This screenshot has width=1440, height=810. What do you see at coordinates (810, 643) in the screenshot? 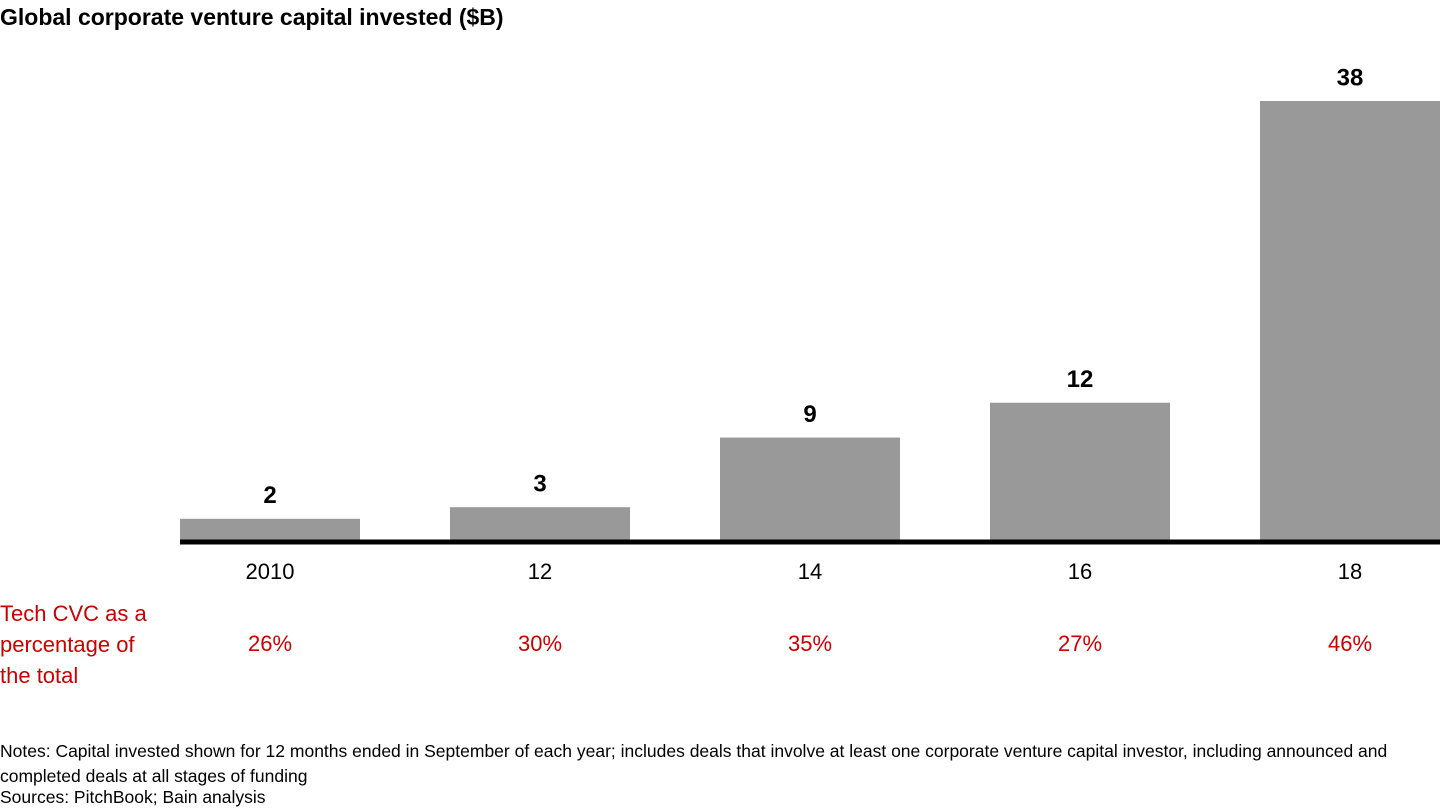
I see `share-label: 35%` at bounding box center [810, 643].